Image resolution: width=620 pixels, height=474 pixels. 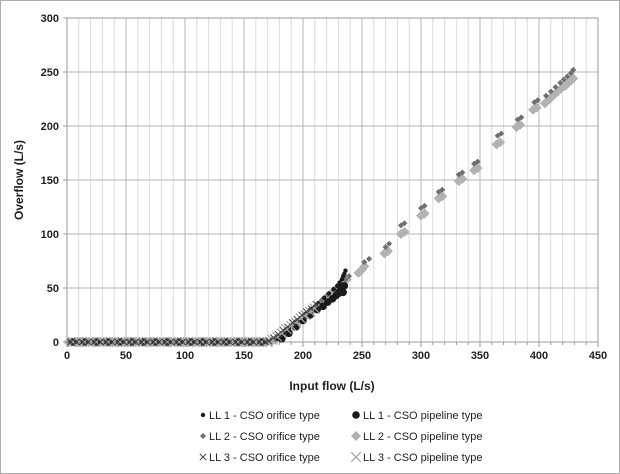 I want to click on x-tick-label: 300, so click(x=421, y=356).